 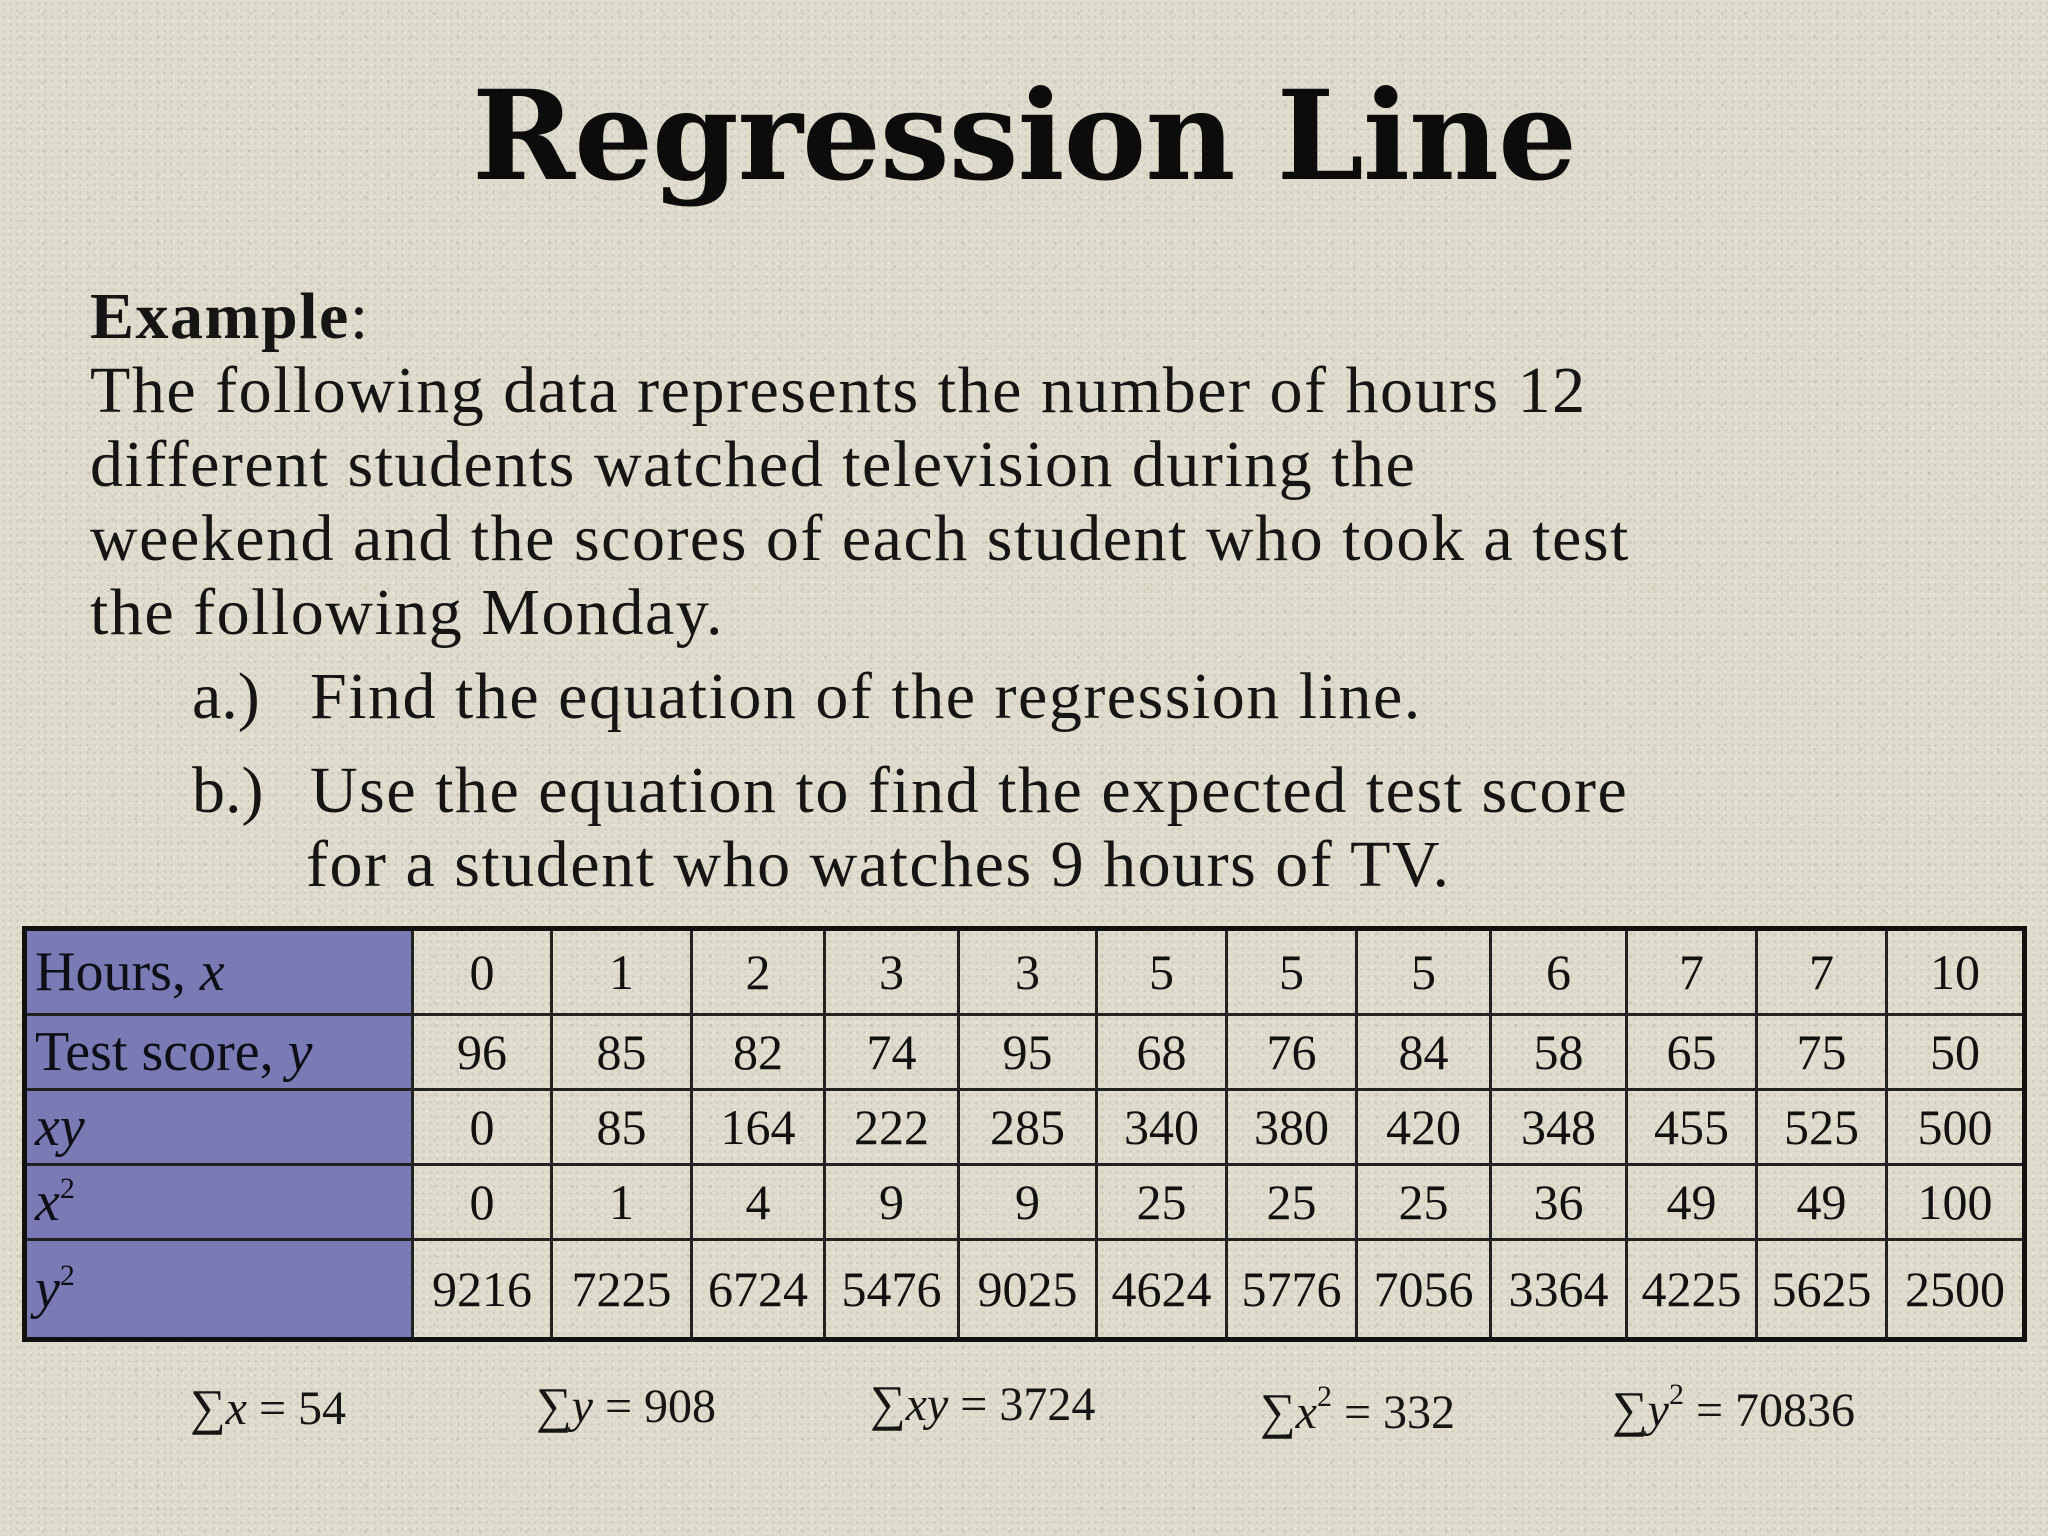 I want to click on table-cell: 6, so click(x=1558, y=971).